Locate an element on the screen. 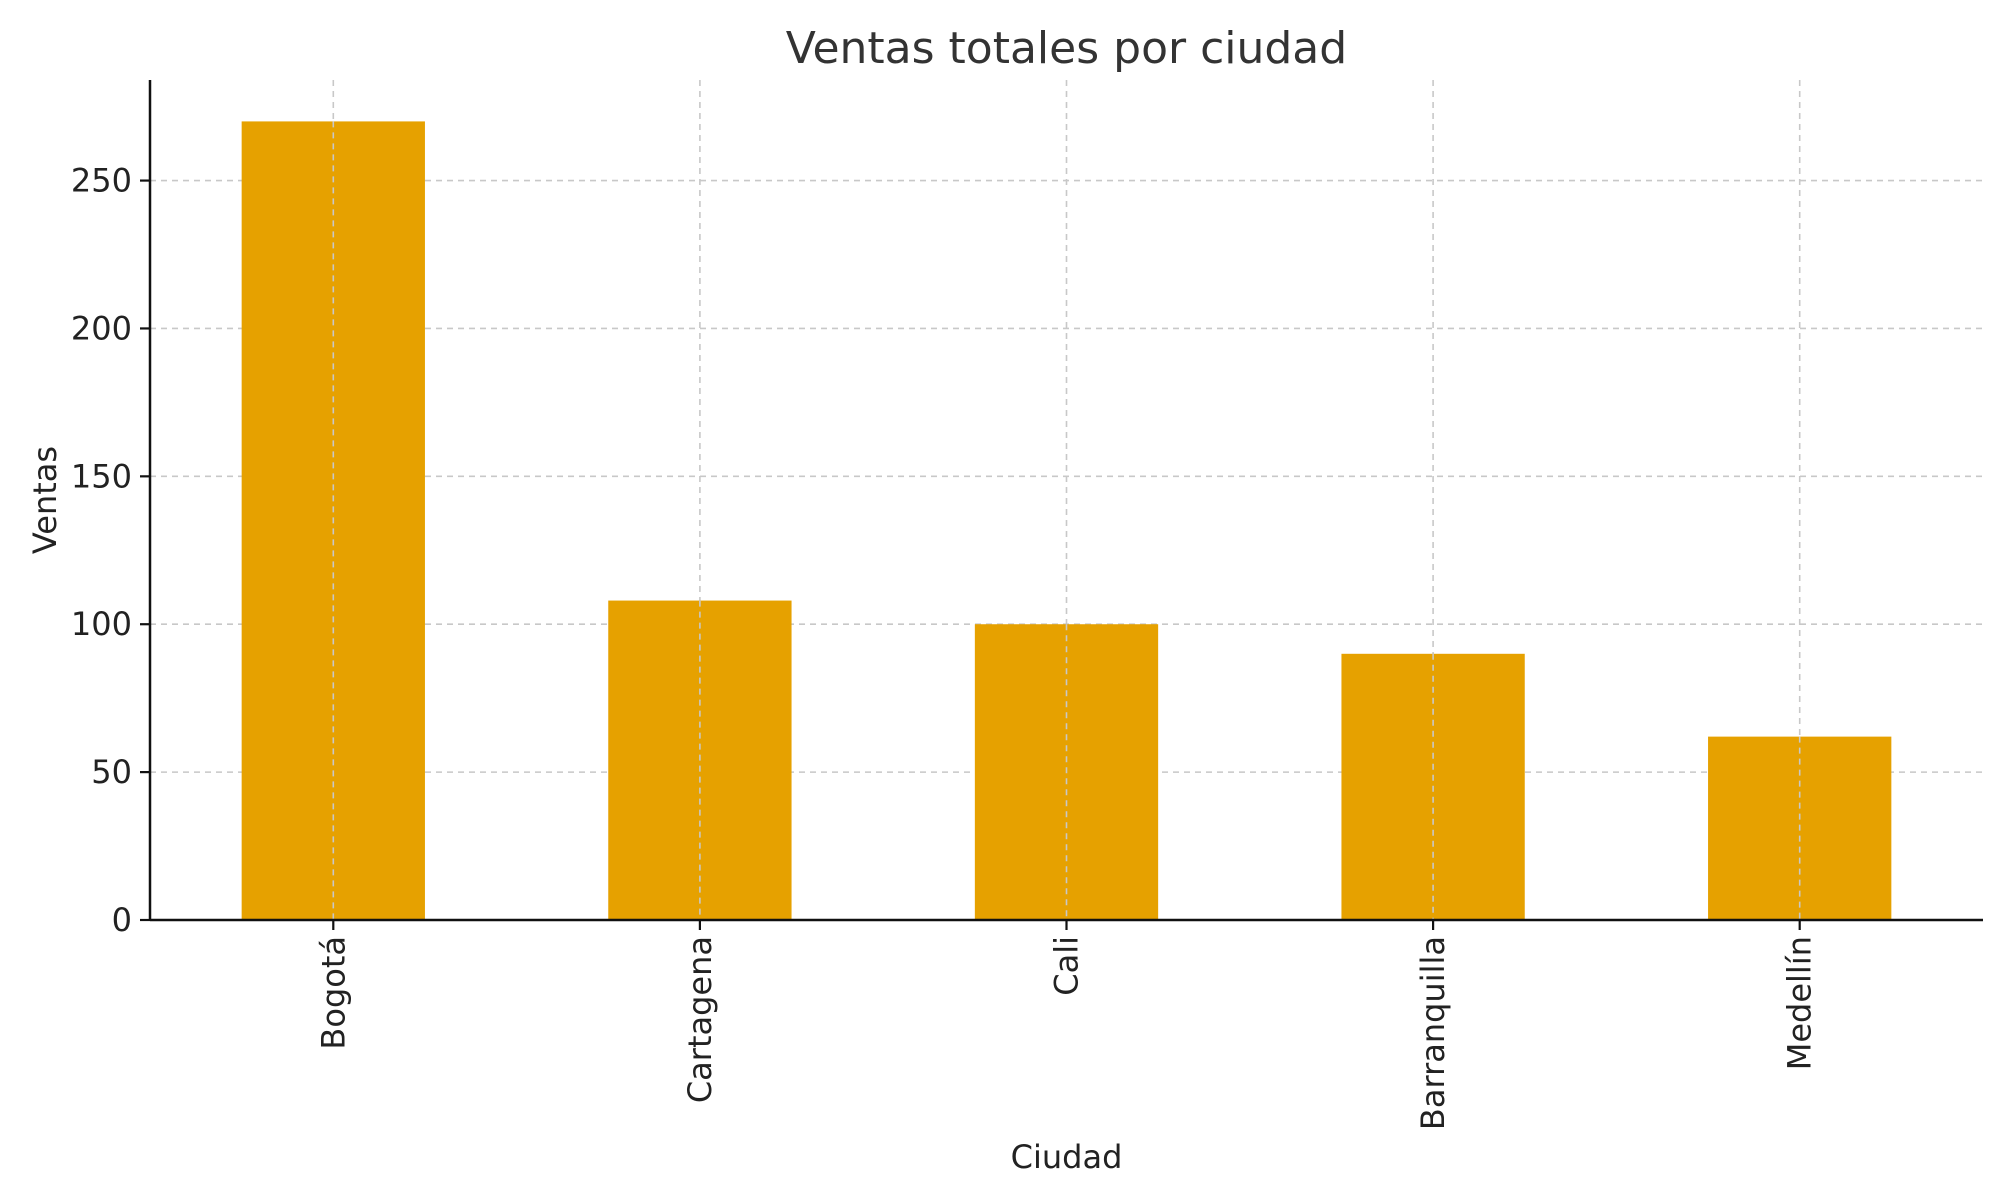  y-axis-label: Ventas is located at coordinates (45, 500).